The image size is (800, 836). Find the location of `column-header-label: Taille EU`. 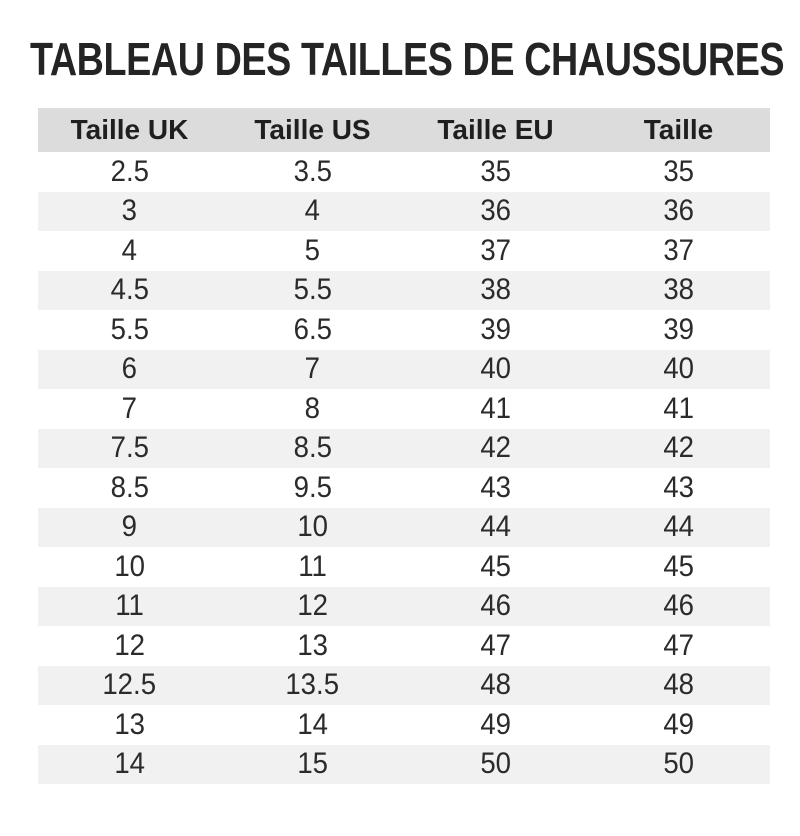

column-header-label: Taille EU is located at coordinates (495, 129).